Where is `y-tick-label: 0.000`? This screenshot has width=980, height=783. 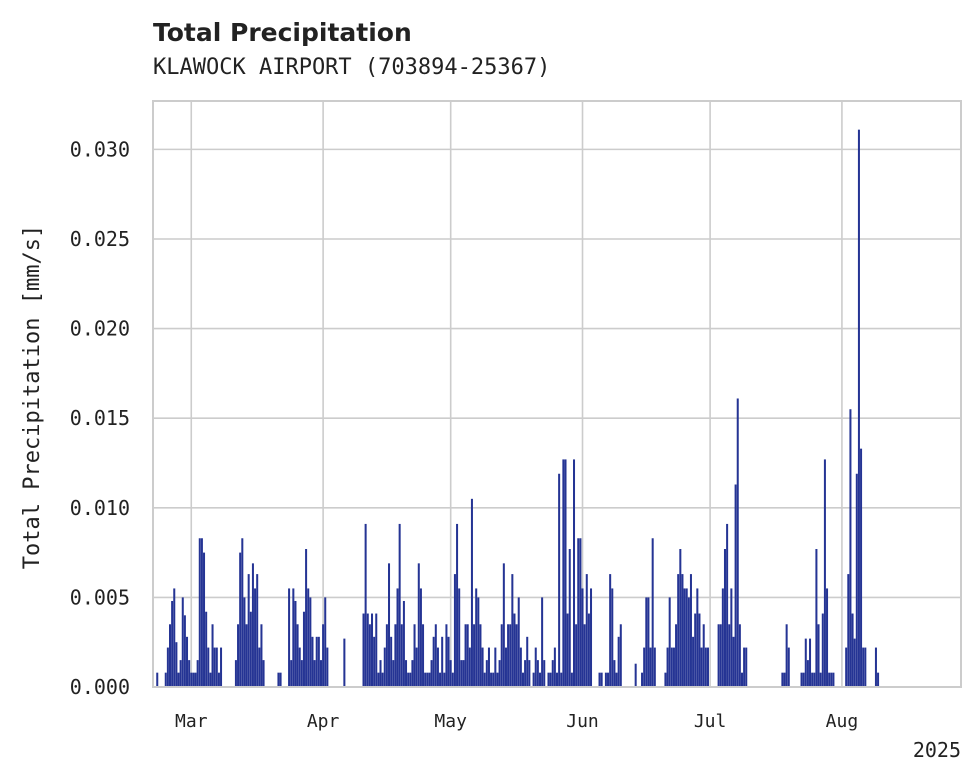
y-tick-label: 0.000 is located at coordinates (100, 687).